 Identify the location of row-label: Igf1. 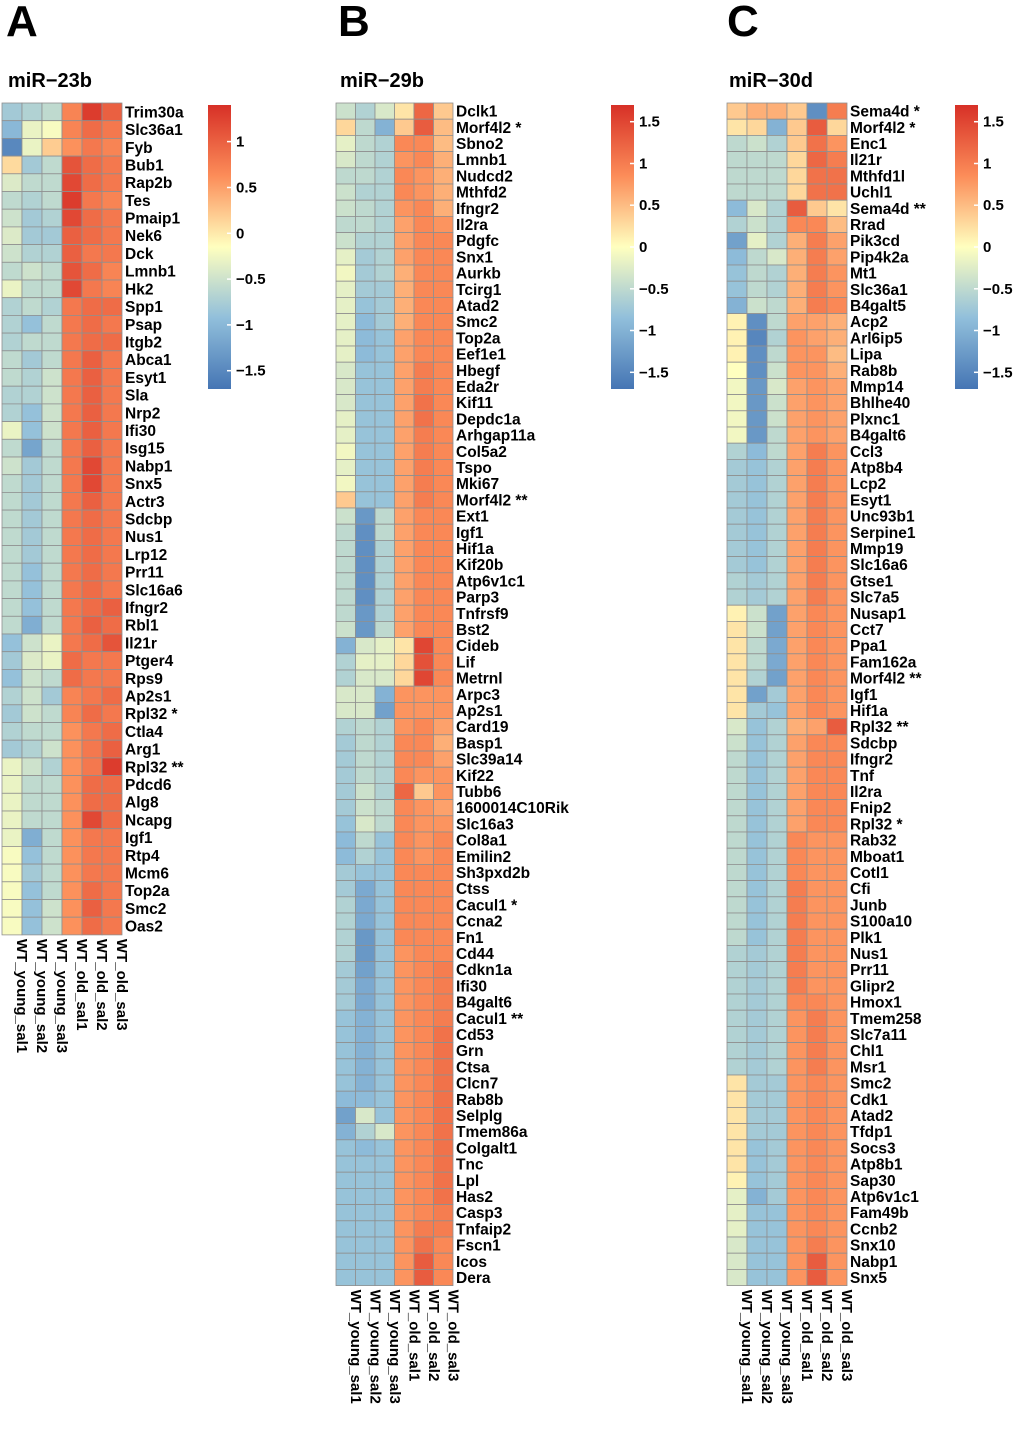
(864, 695).